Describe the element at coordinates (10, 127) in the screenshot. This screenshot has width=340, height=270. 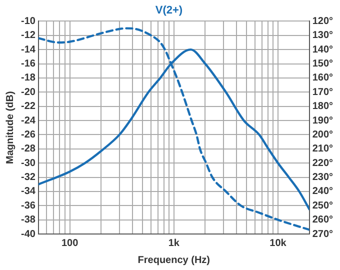
I see `y-axis-title: Magnitude (dB)` at that location.